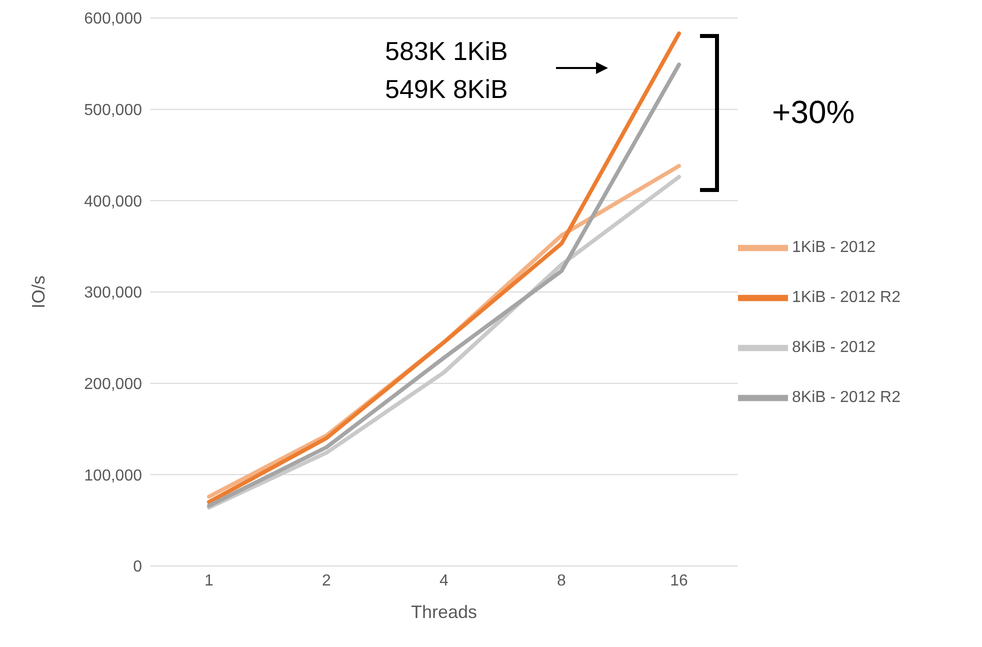  Describe the element at coordinates (446, 51) in the screenshot. I see `annotation: 583K 1KiB` at that location.